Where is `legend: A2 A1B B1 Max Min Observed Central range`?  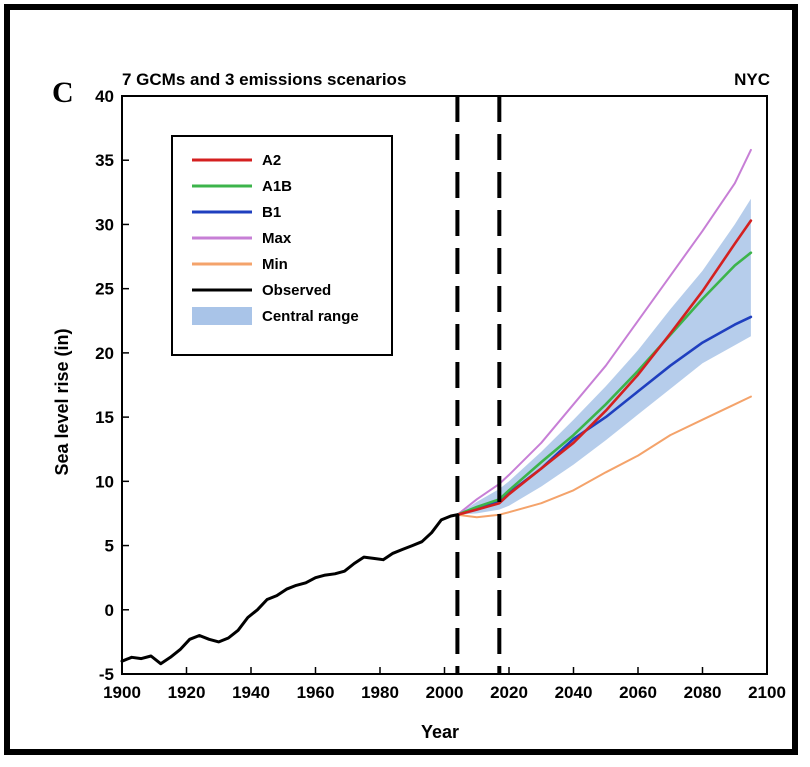
legend: A2 A1B B1 Max Min Observed Central range is located at coordinates (282, 245).